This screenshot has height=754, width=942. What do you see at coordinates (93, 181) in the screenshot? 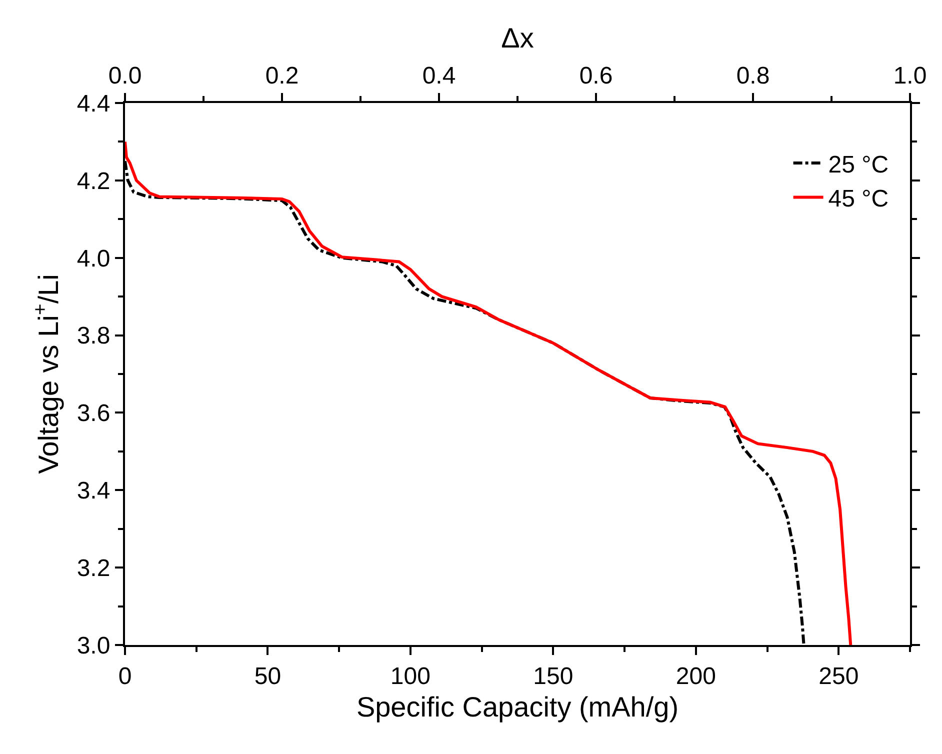
I see `y-tick-label: 4.2` at bounding box center [93, 181].